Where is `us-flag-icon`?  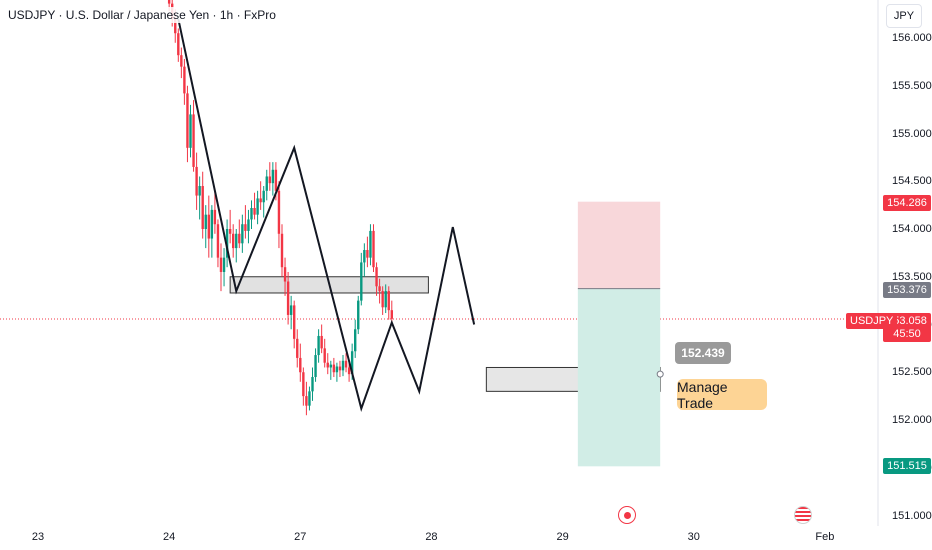
us-flag-icon is located at coordinates (803, 515).